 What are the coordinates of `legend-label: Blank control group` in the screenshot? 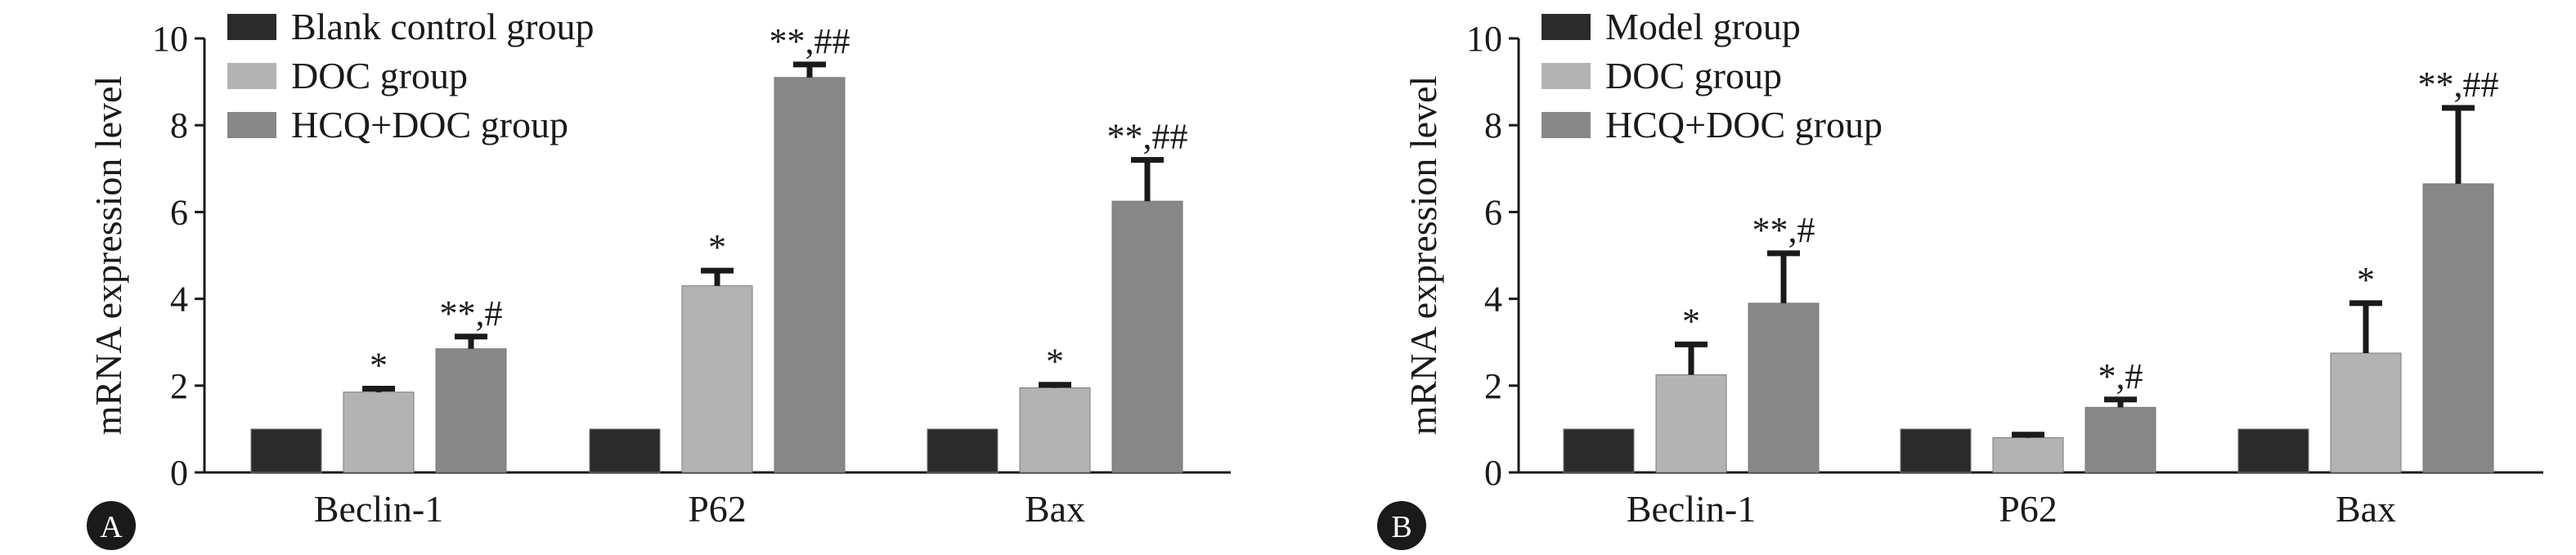 It's located at (443, 26).